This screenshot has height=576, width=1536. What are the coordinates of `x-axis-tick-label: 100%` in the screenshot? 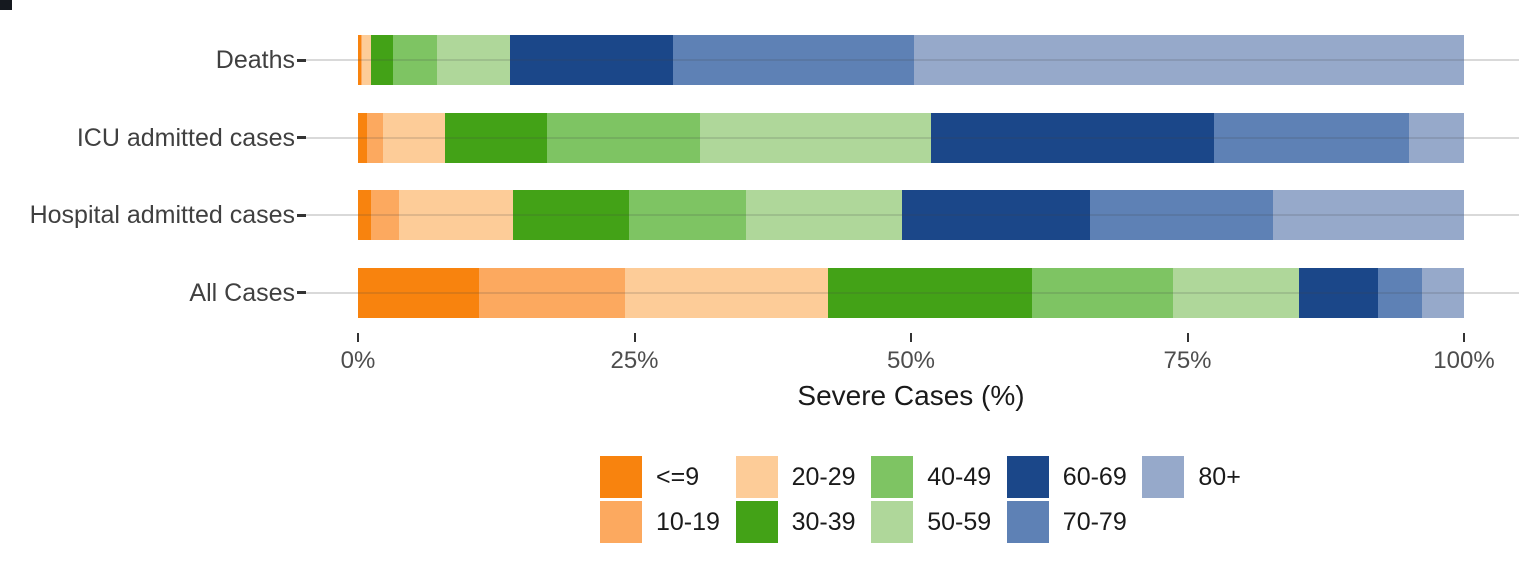 It's located at (1464, 360).